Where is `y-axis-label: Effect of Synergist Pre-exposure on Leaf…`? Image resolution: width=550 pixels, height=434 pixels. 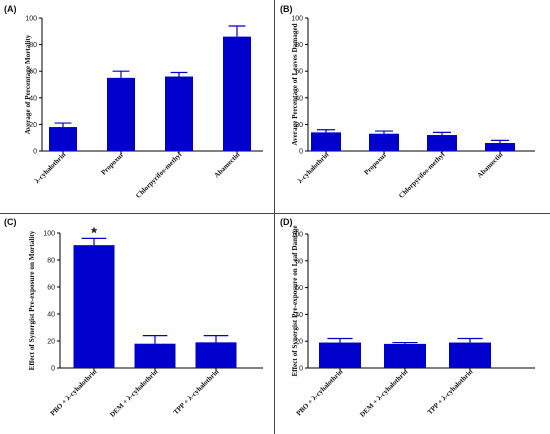
y-axis-label: Effect of Synergist Pre-exposure on Leaf… is located at coordinates (295, 300).